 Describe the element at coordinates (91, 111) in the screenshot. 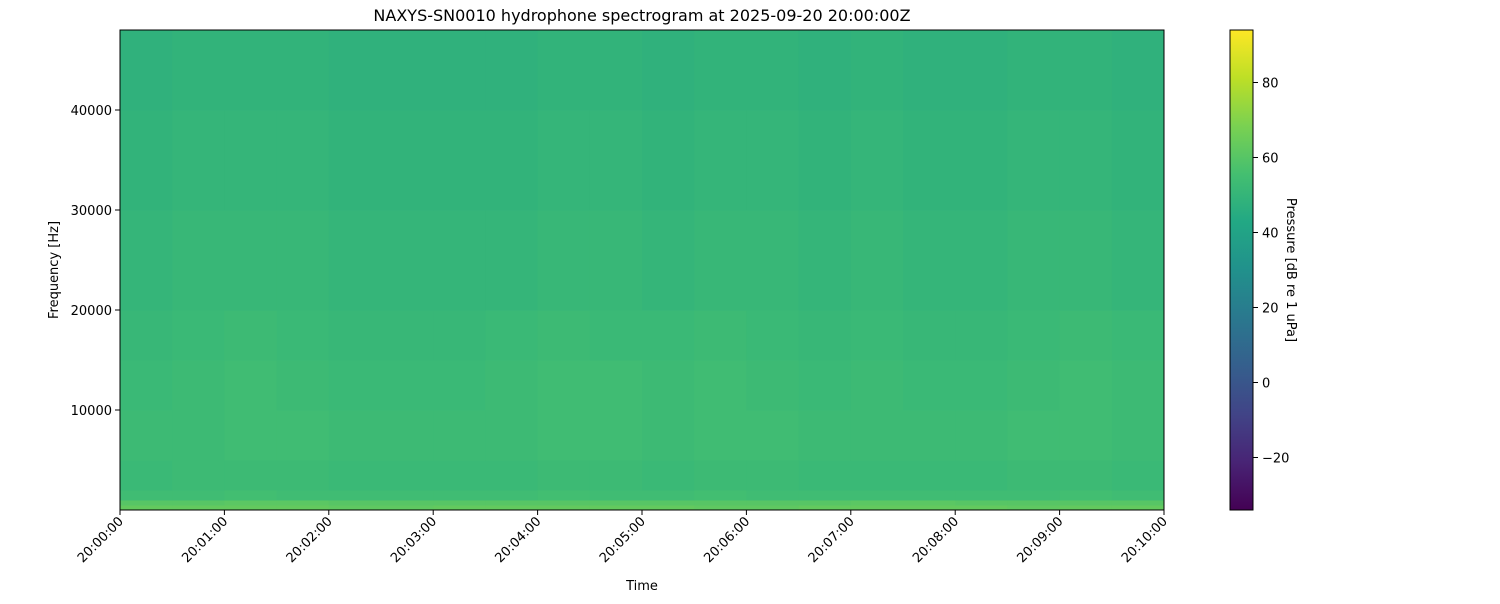

I see `y-tick-label: 40000` at that location.